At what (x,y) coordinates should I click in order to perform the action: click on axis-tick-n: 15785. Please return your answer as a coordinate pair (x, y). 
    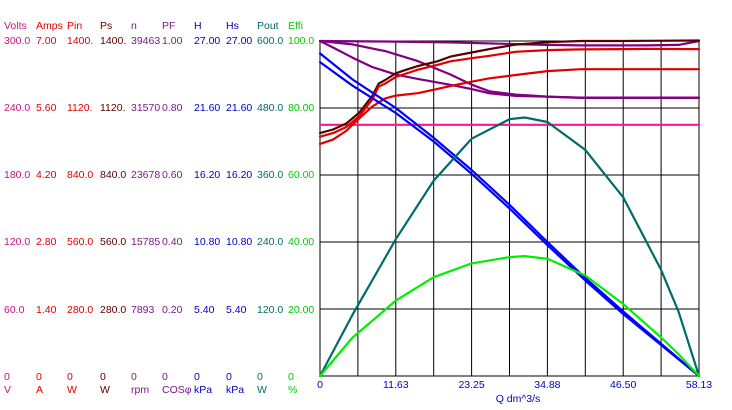
    Looking at the image, I should click on (145, 242).